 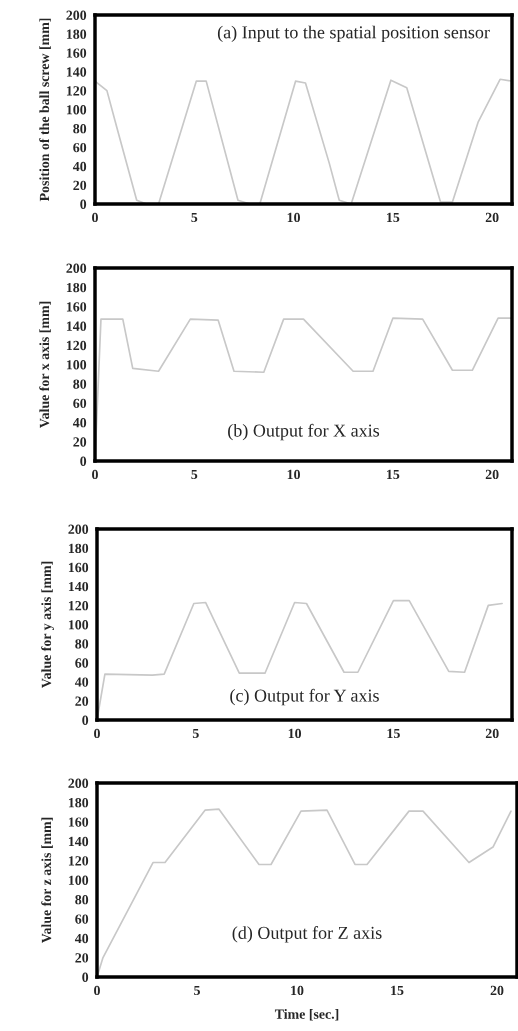 I want to click on x-axis-title: Time [sec.], so click(x=306, y=1015).